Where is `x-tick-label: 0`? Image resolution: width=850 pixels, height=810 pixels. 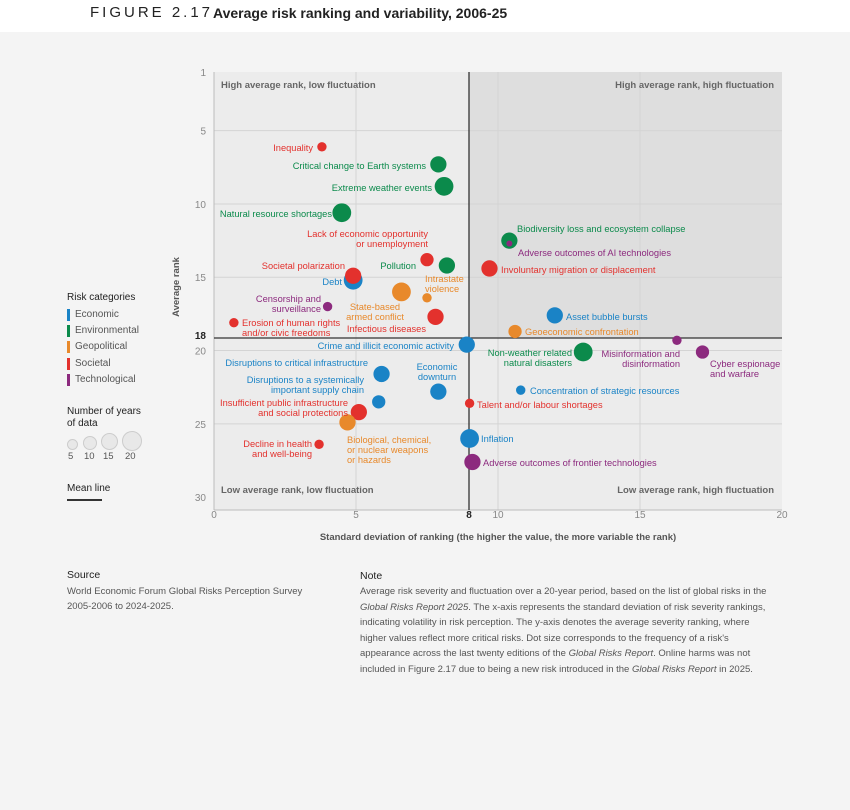
x-tick-label: 0 is located at coordinates (214, 515).